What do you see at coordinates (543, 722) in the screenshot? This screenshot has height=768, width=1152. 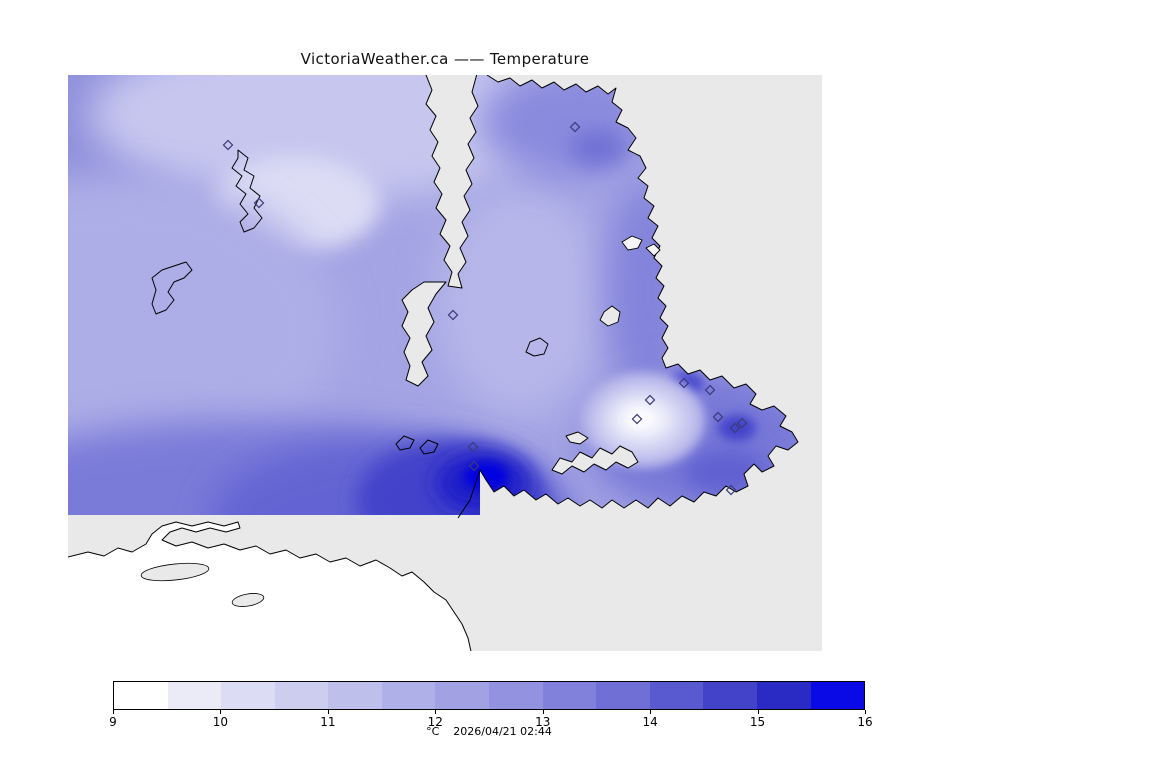 I see `colorbar-tick-label: 13` at bounding box center [543, 722].